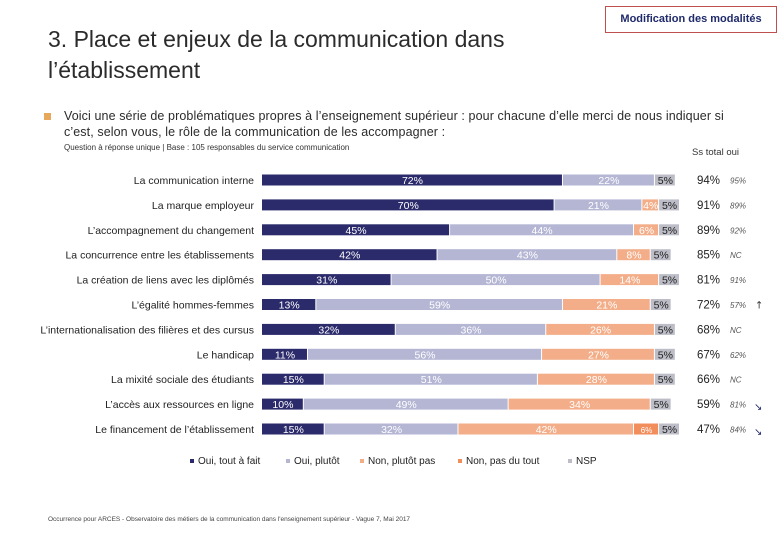 The width and height of the screenshot is (780, 540). I want to click on data-label: 26%, so click(600, 330).